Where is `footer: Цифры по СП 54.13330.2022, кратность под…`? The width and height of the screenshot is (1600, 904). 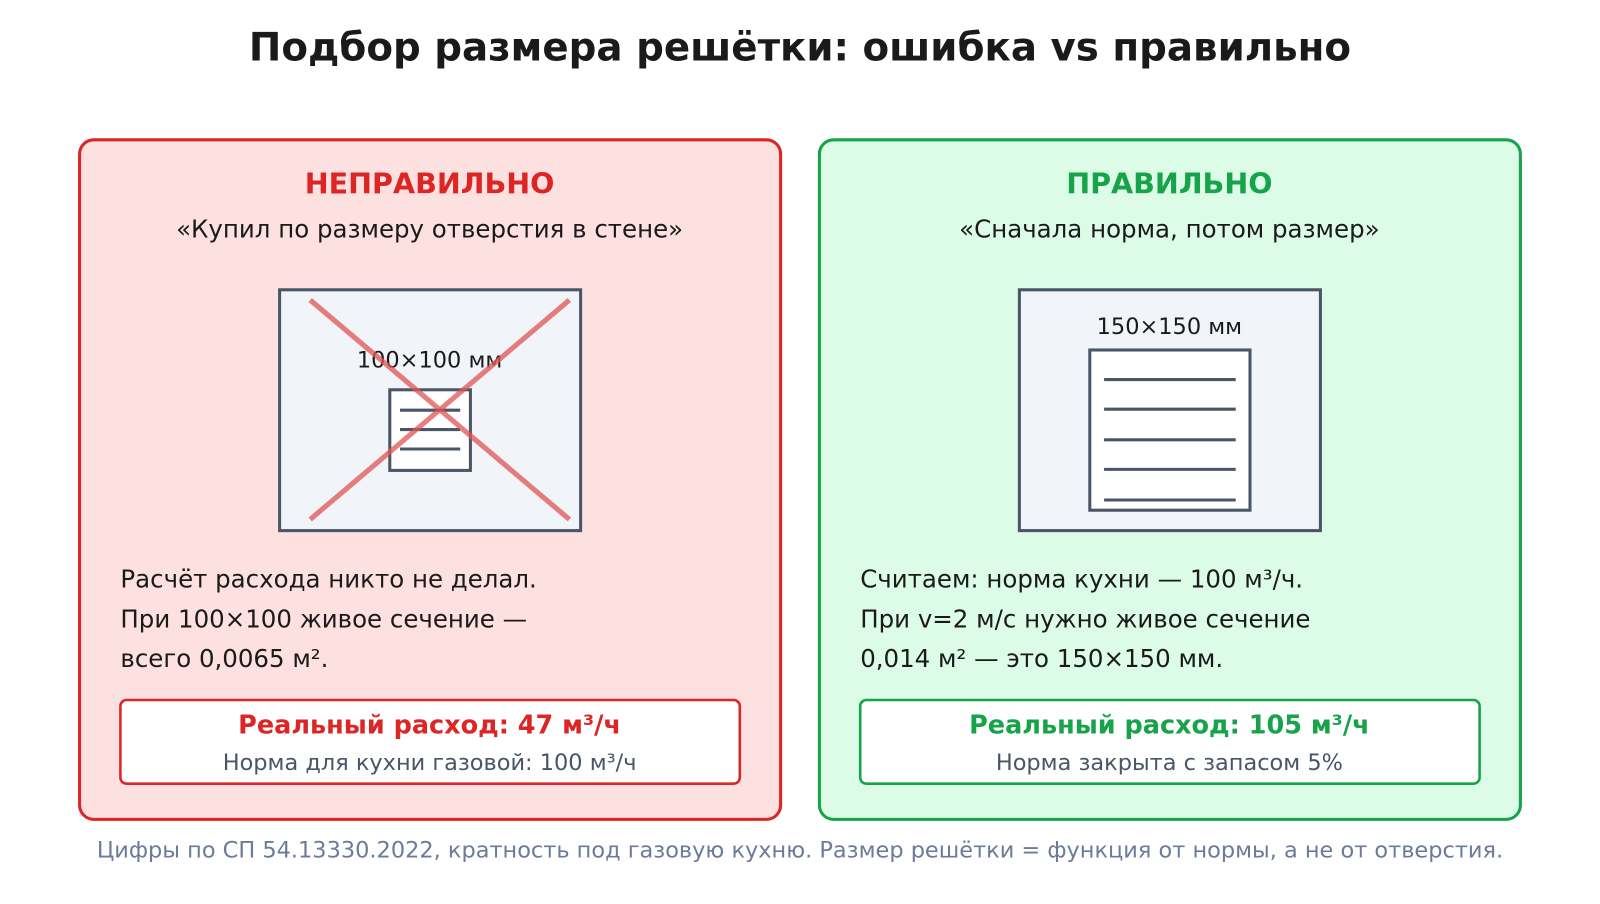
footer: Цифры по СП 54.13330.2022, кратность под… is located at coordinates (800, 851).